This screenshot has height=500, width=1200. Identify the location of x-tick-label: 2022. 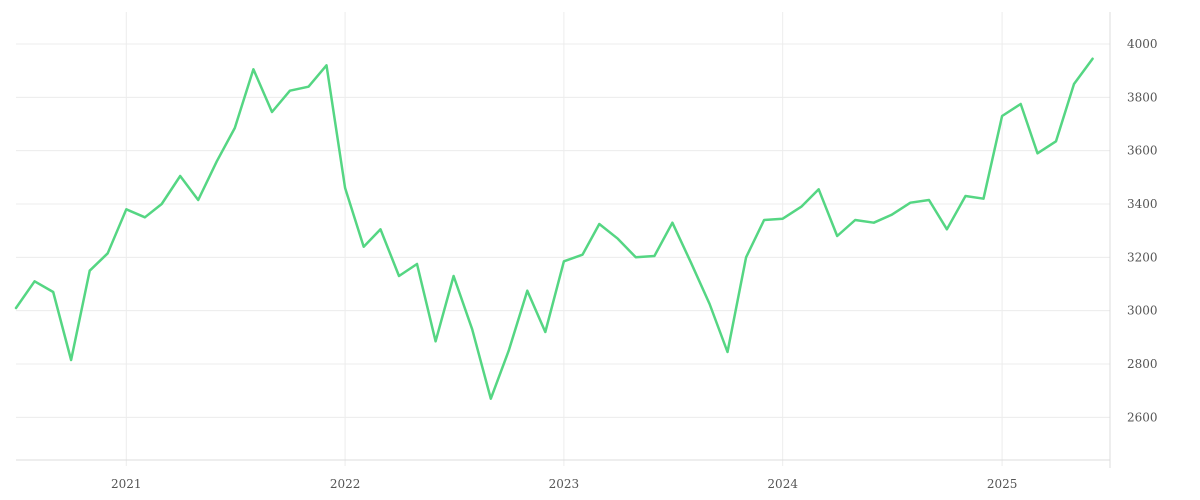
(345, 484).